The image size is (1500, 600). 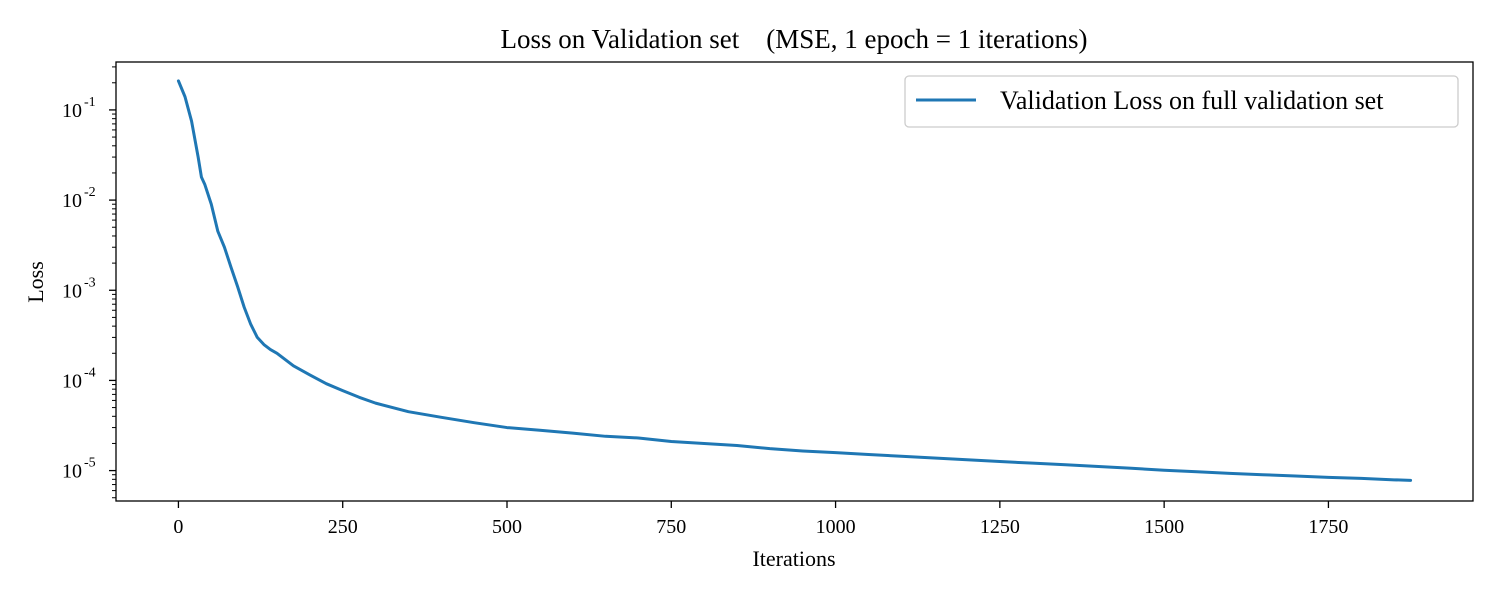 I want to click on y-tick-label: 10 -1, so click(x=79, y=108).